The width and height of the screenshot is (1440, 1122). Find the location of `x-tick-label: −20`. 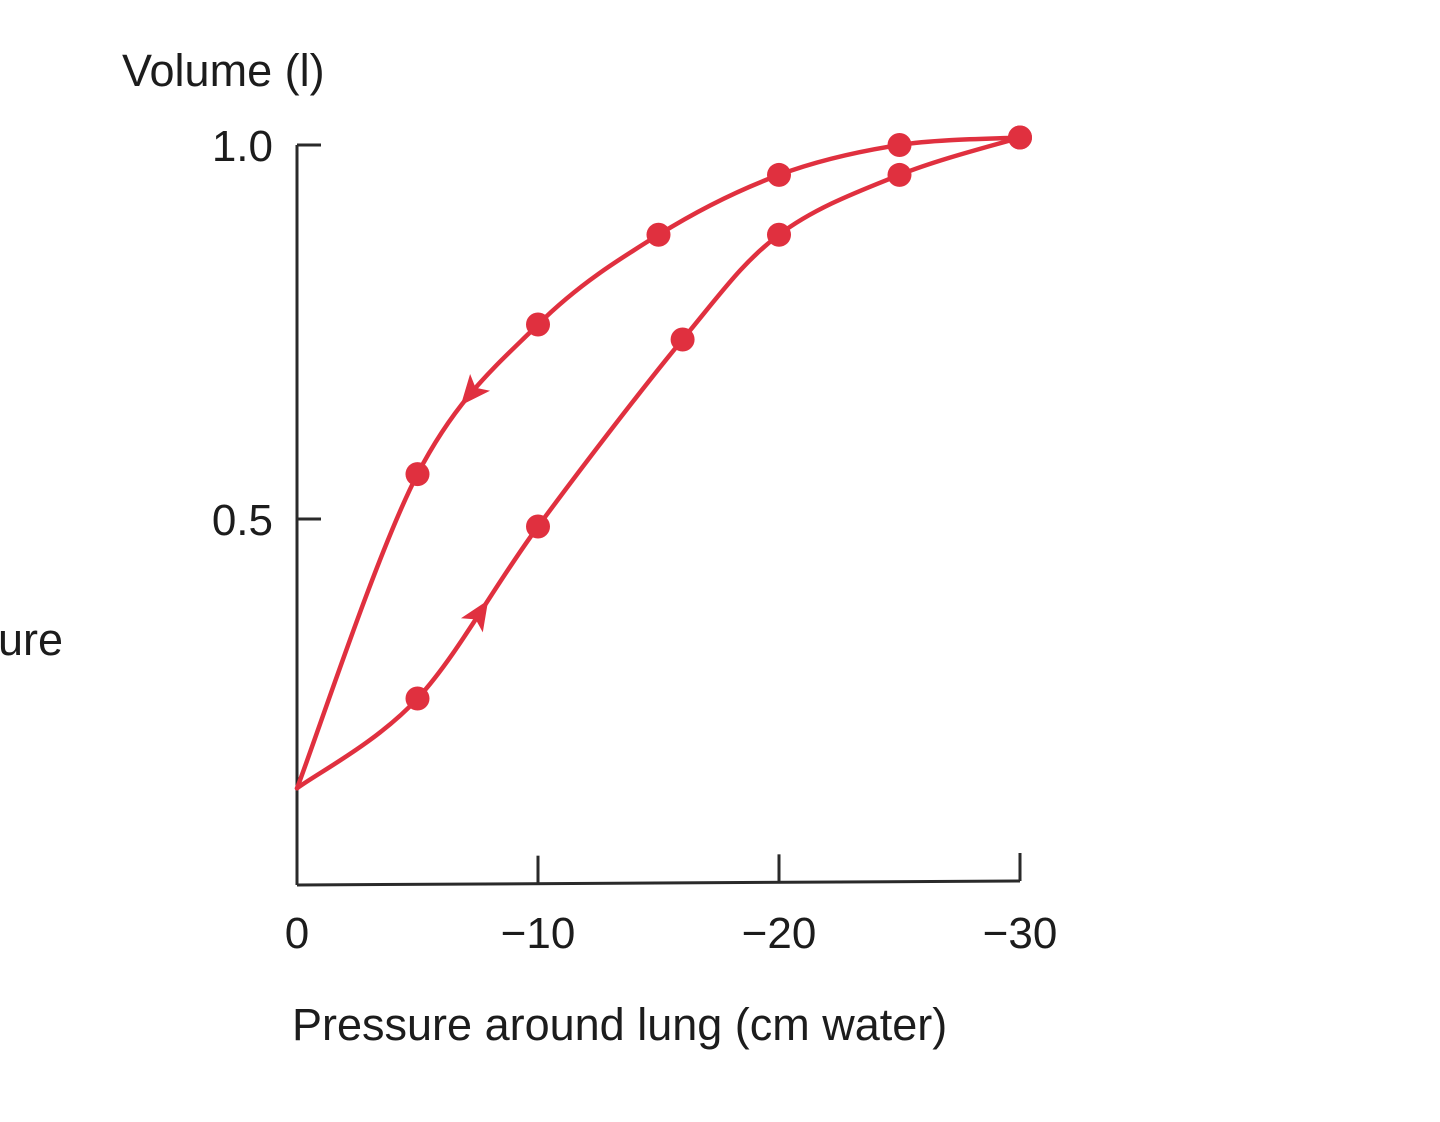

x-tick-label: −20 is located at coordinates (779, 933).